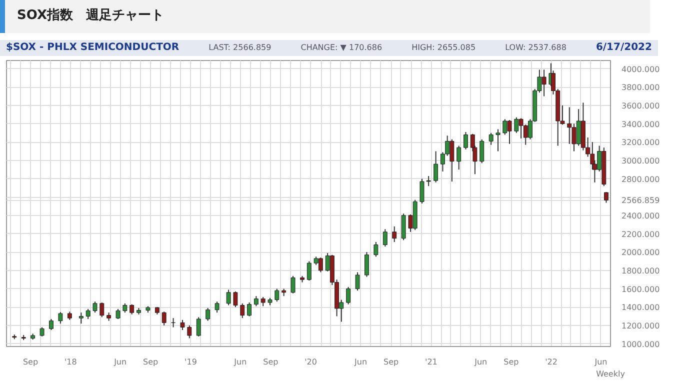 The width and height of the screenshot is (684, 386). Describe the element at coordinates (70, 362) in the screenshot. I see `x-tick-label: '18` at that location.